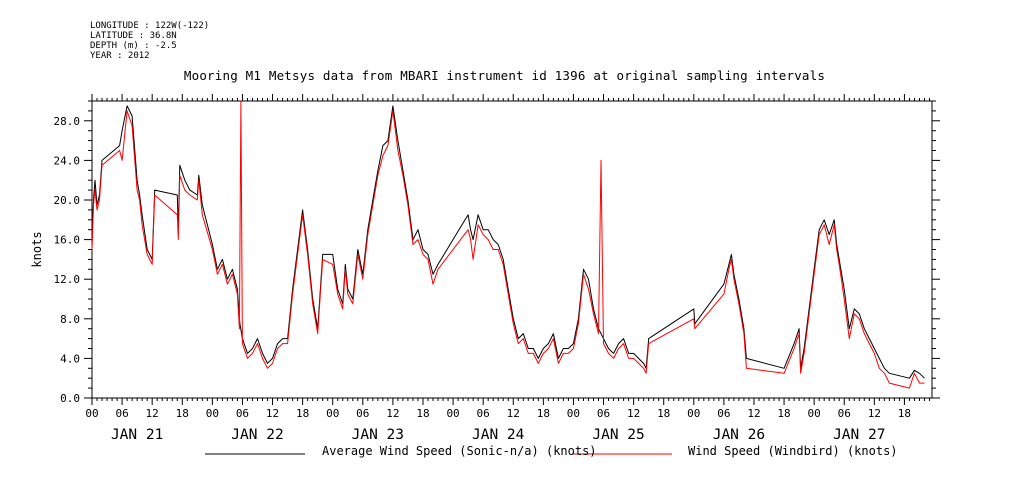 This screenshot has height=504, width=1009. What do you see at coordinates (70, 398) in the screenshot?
I see `y-tick-label: 0.0` at bounding box center [70, 398].